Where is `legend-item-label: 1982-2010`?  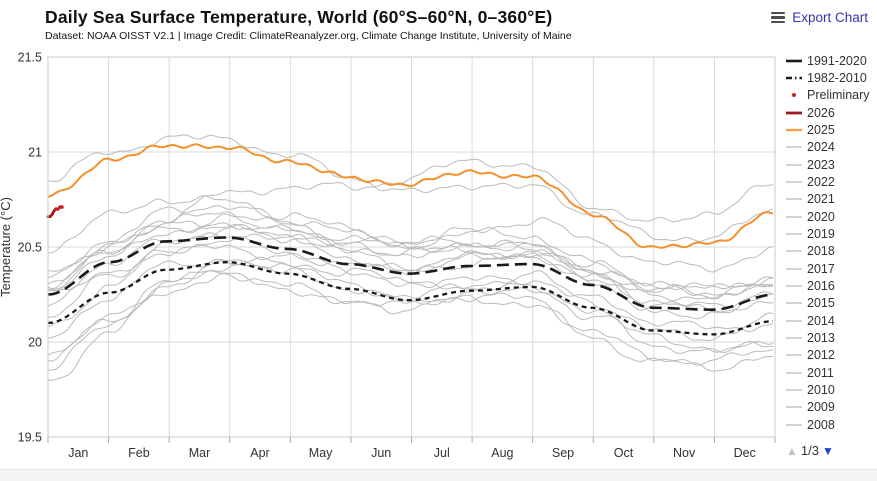
legend-item-label: 1982-2010 is located at coordinates (837, 77).